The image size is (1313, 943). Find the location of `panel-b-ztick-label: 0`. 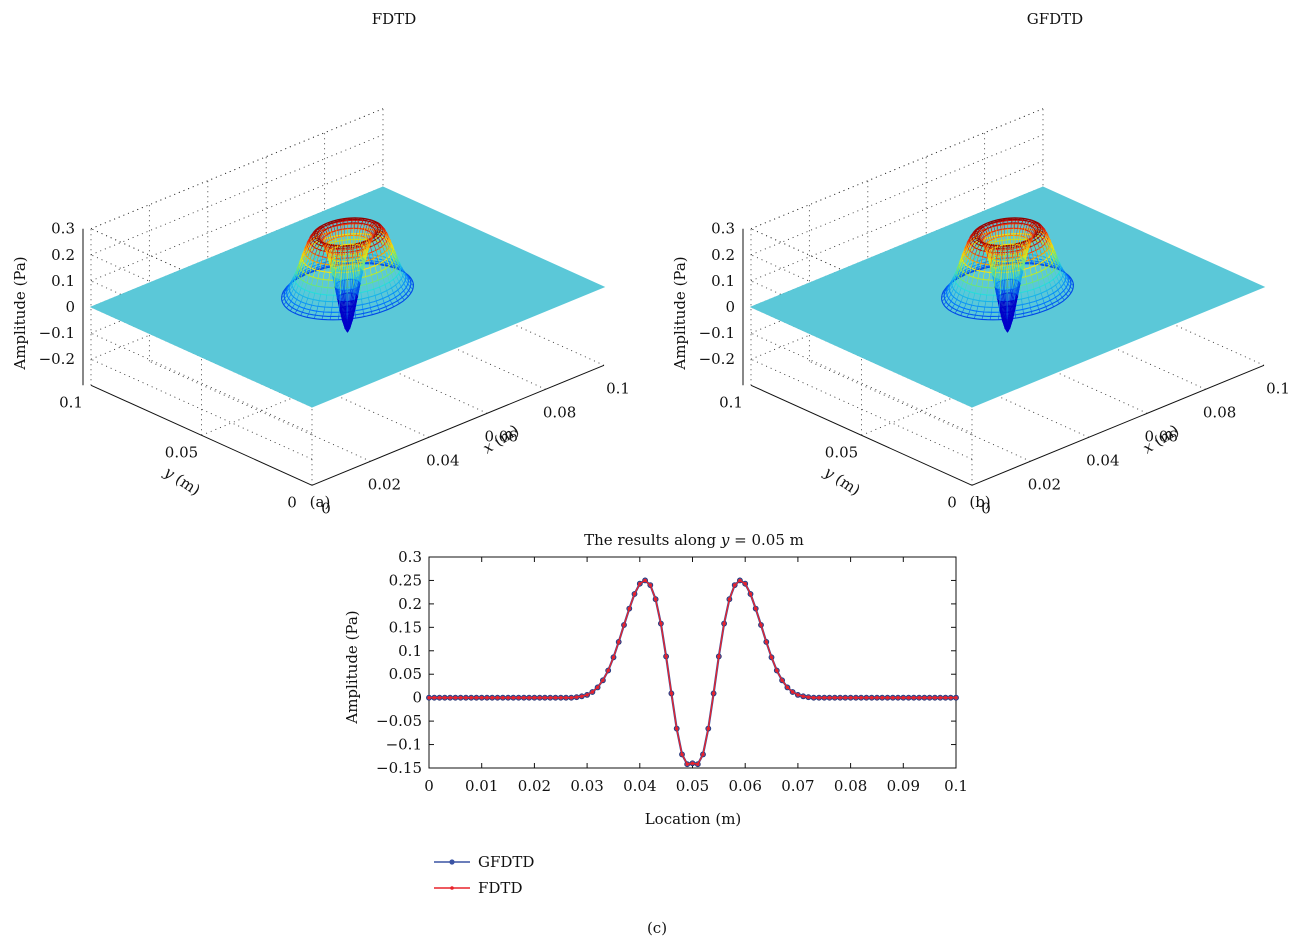

panel-b-ztick-label: 0 is located at coordinates (730, 307).